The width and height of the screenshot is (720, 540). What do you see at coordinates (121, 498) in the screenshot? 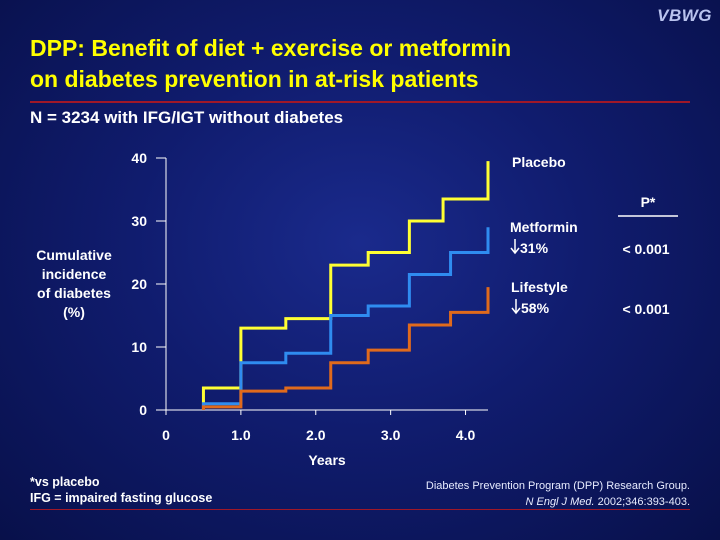
I see `footnote-ifg-definition: IFG = impaired fasting glucose` at bounding box center [121, 498].